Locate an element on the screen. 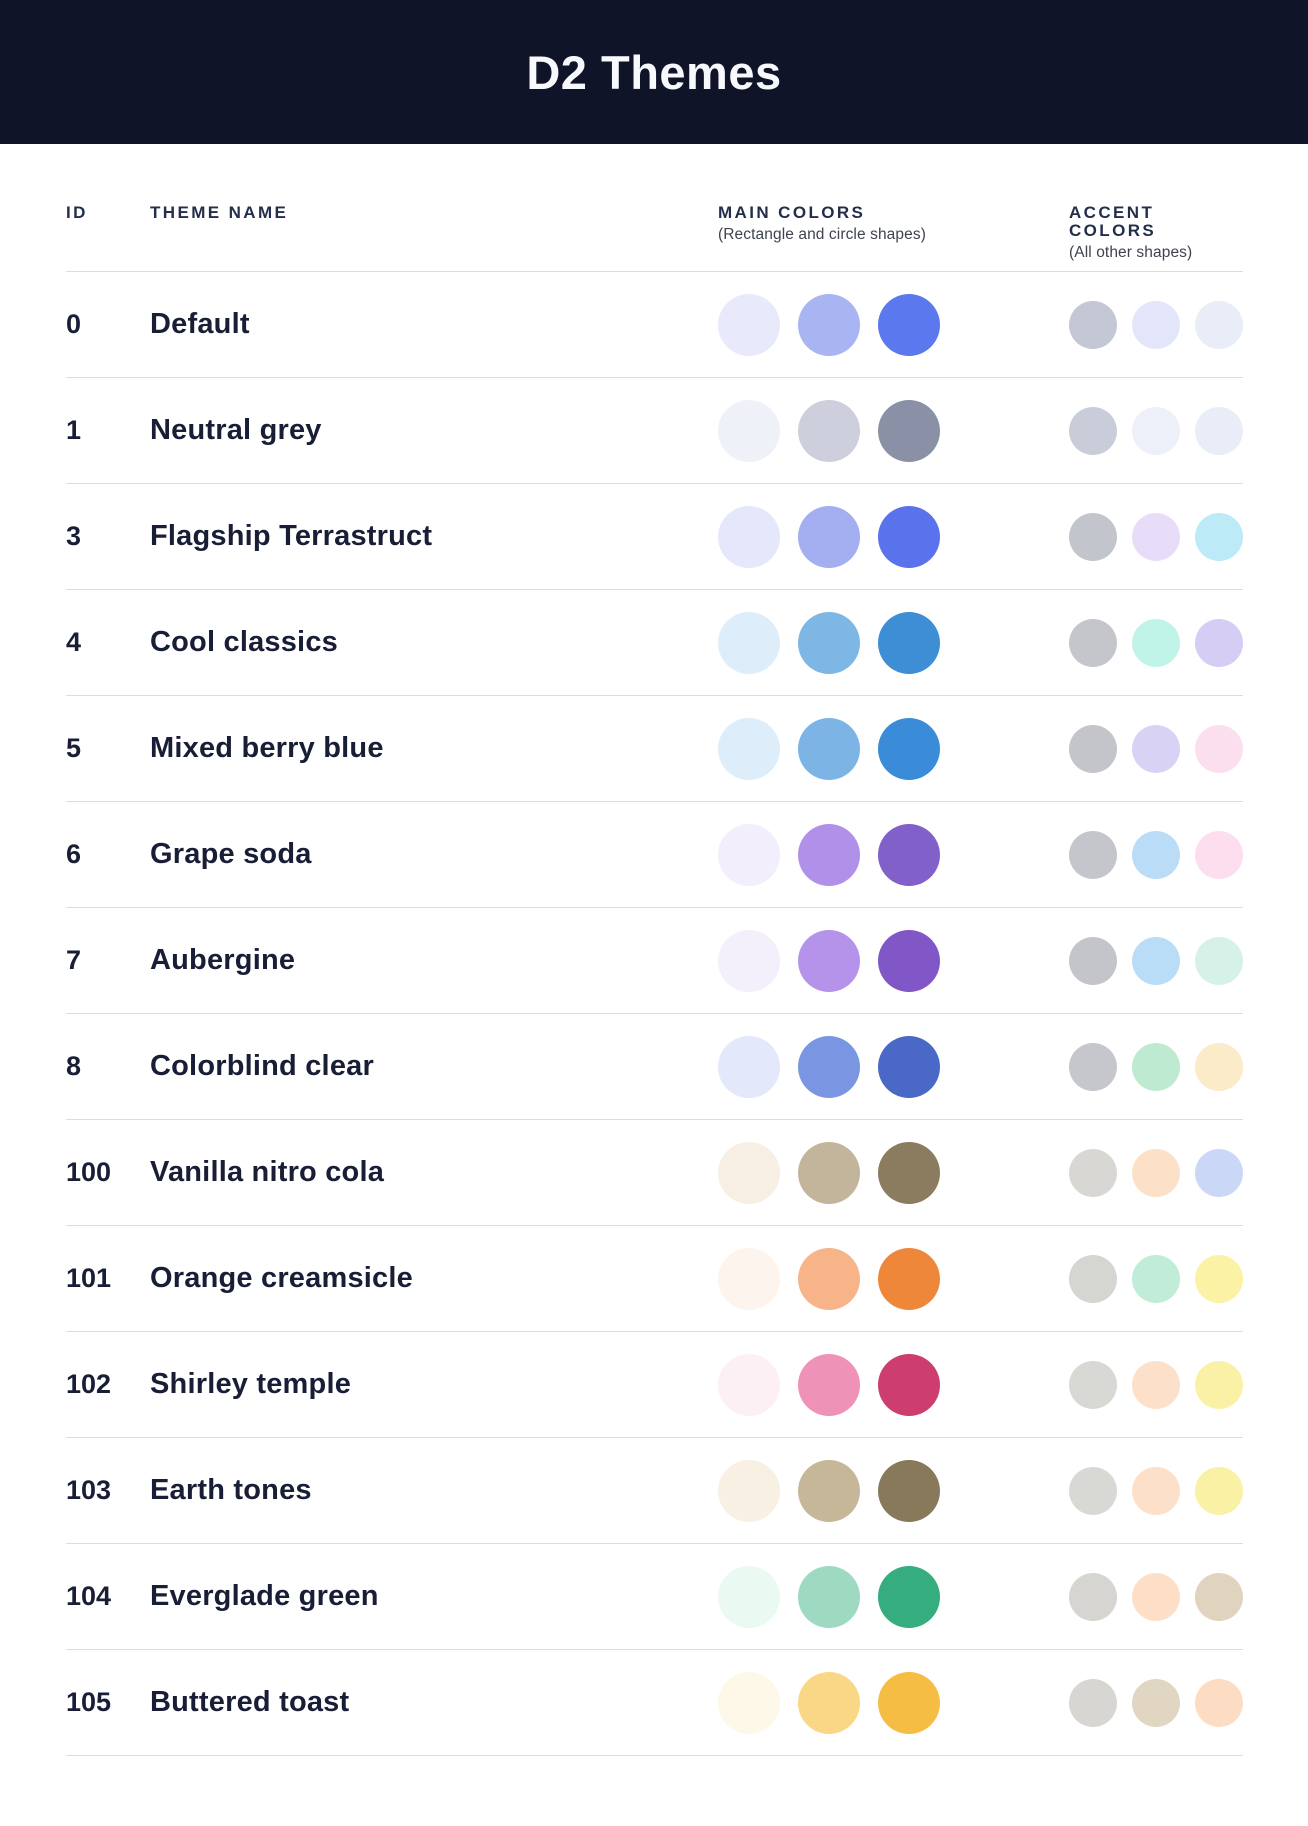 The height and width of the screenshot is (1826, 1308). theme-id: 7 is located at coordinates (74, 960).